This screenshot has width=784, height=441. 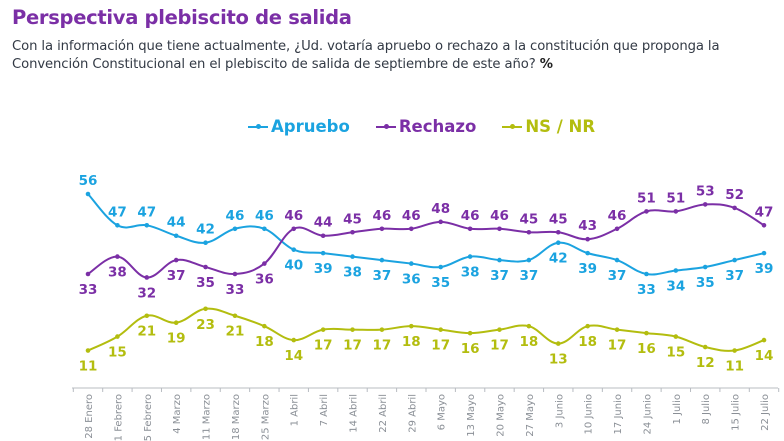 I want to click on data-label-apruebo: 42, so click(x=205, y=230).